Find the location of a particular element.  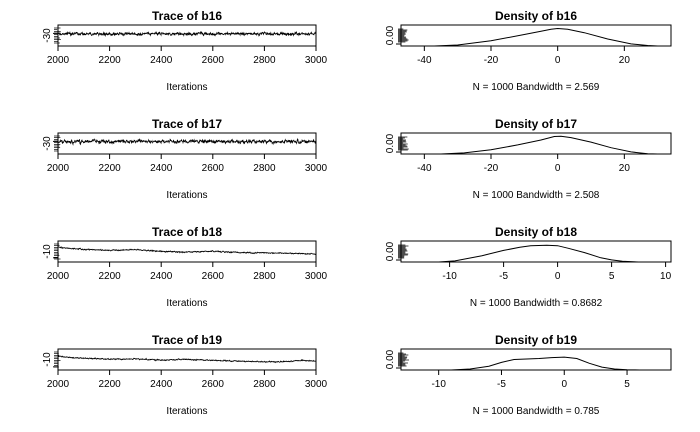

panel-title: Density of b16 is located at coordinates (536, 16).